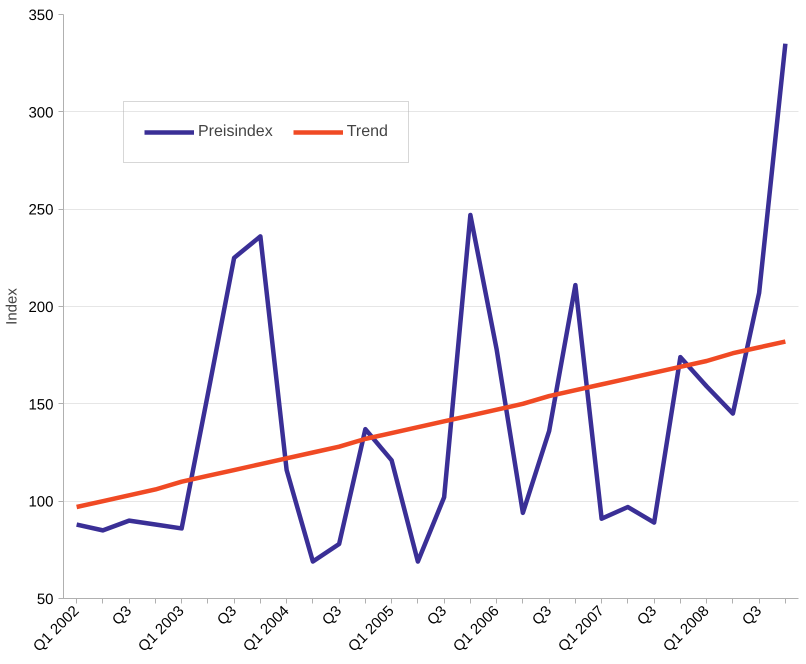 This screenshot has height=664, width=806. What do you see at coordinates (41, 307) in the screenshot?
I see `y-tick-label: 200` at bounding box center [41, 307].